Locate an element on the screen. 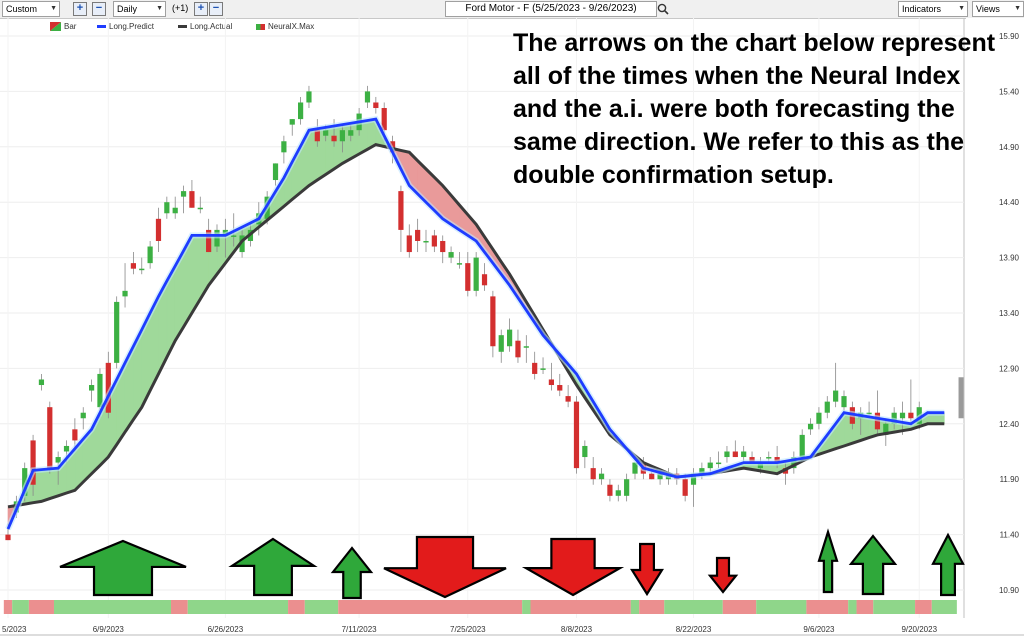 The width and height of the screenshot is (1024, 636). views-button: Views ▼ is located at coordinates (998, 9).